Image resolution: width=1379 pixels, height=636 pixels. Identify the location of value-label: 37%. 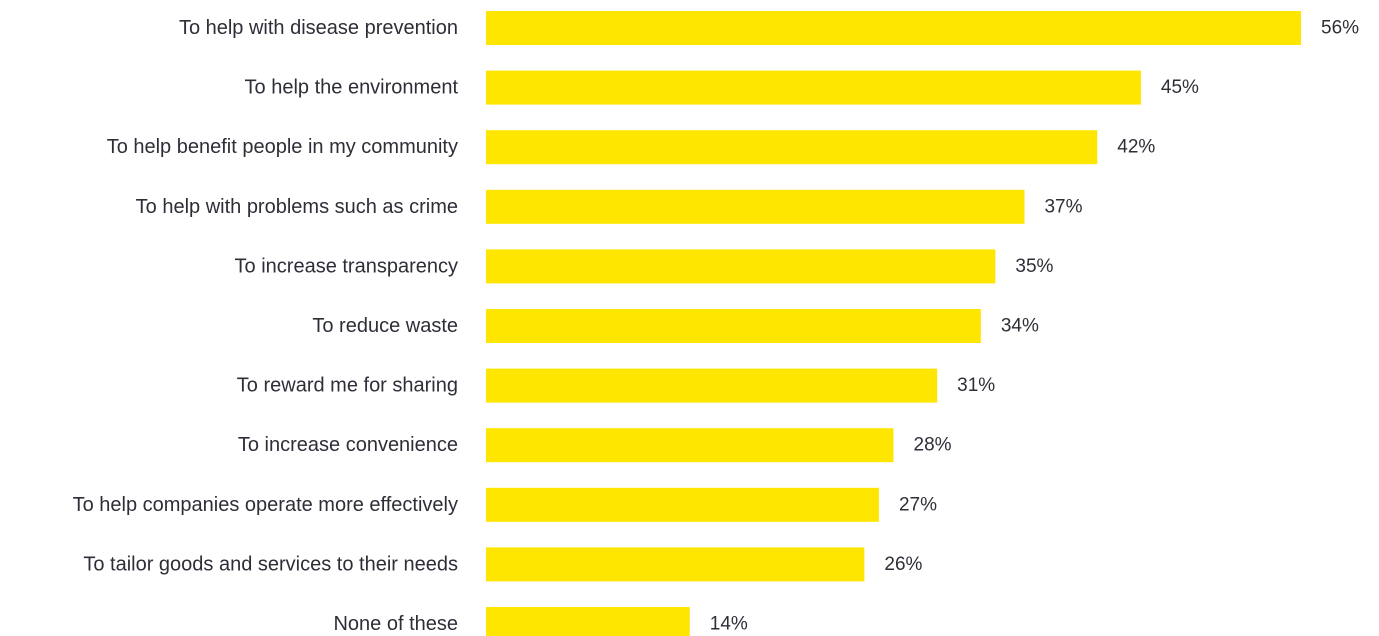
(1063, 206).